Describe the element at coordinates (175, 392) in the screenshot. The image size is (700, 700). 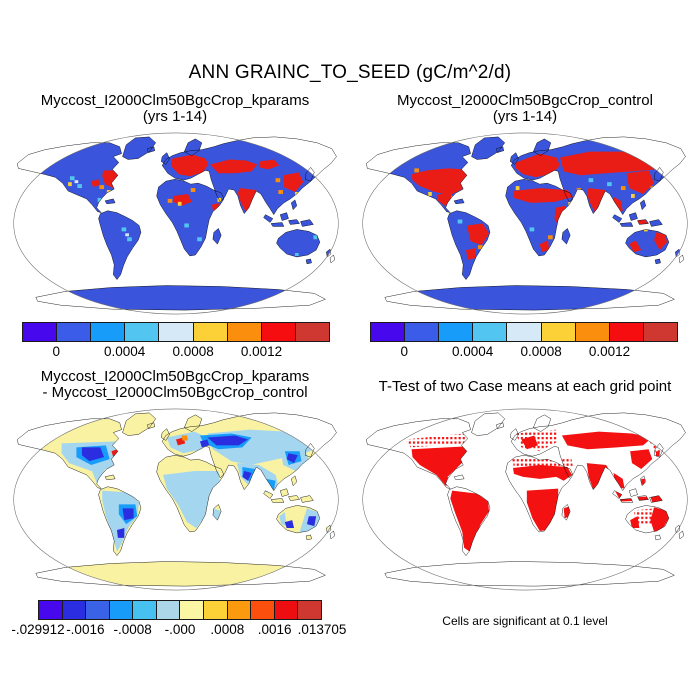
I see `panel-subtitle-line: - Myccost_I2000Clm50BgcCrop_control` at that location.